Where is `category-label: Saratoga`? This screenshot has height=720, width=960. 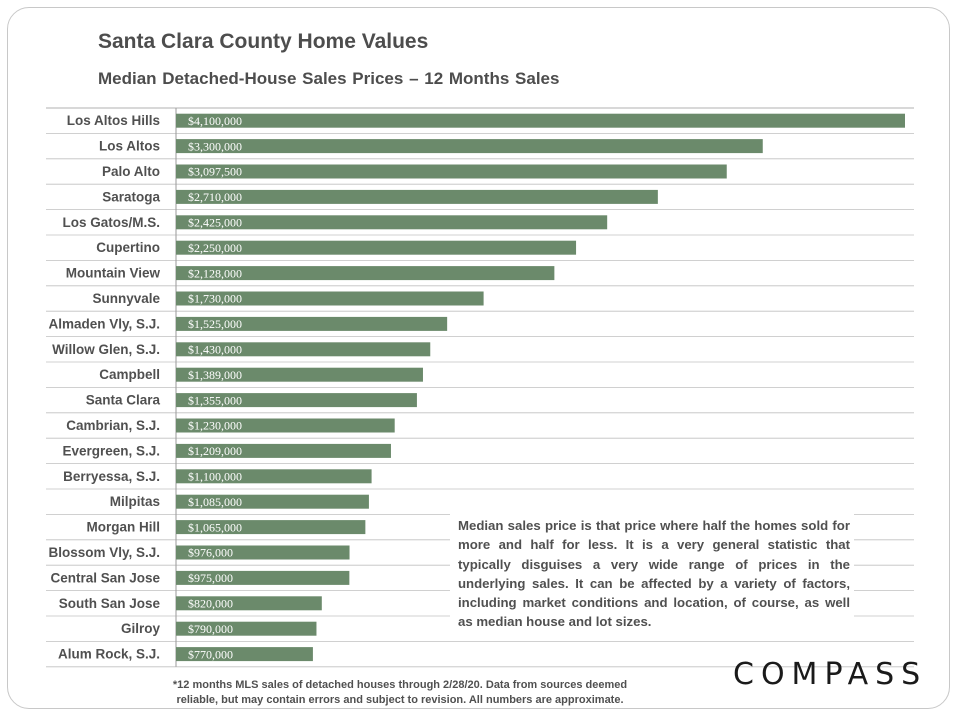 category-label: Saratoga is located at coordinates (131, 196).